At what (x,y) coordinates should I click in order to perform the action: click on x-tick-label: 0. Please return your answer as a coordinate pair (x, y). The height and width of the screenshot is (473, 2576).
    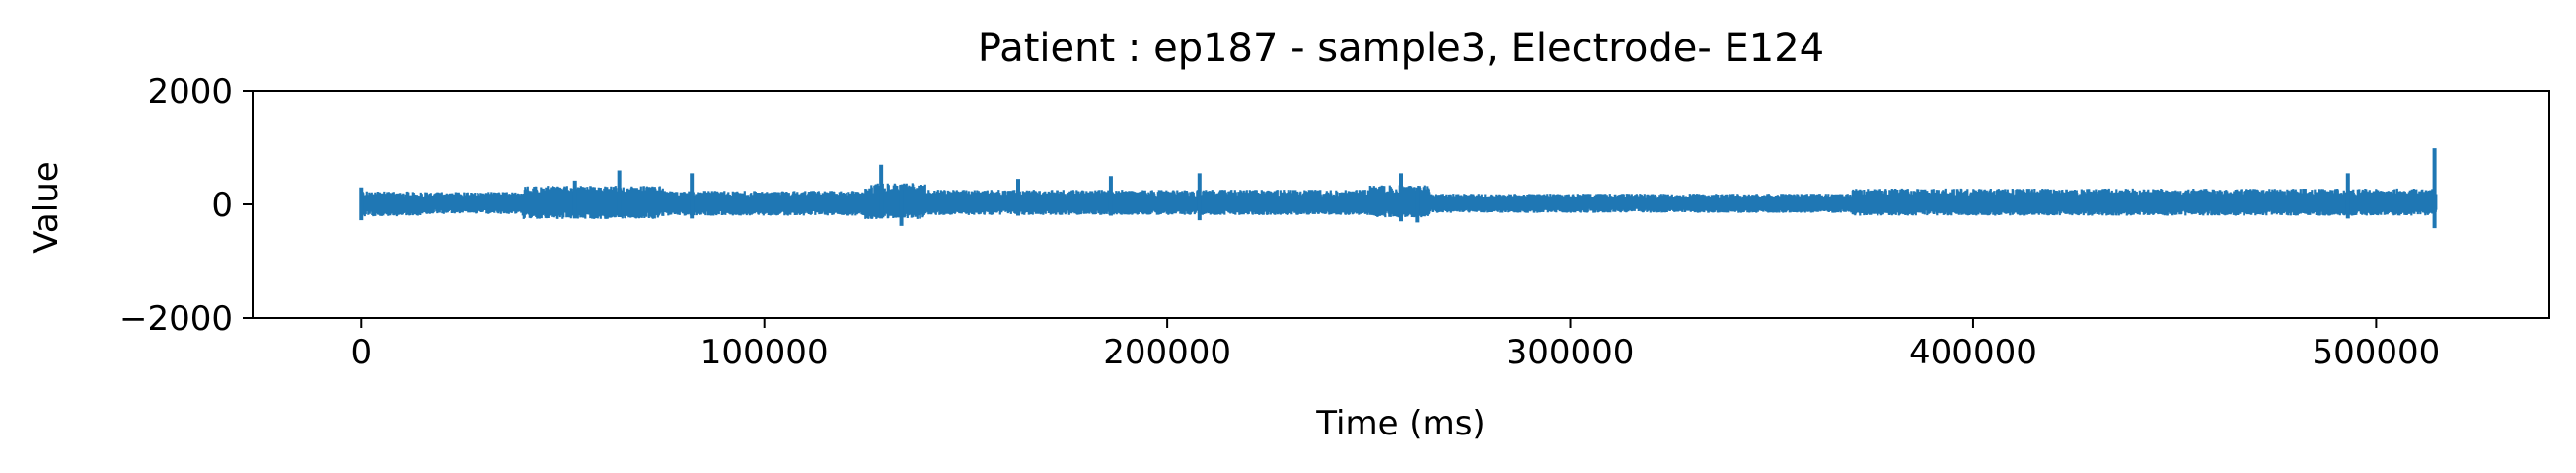
    Looking at the image, I should click on (361, 352).